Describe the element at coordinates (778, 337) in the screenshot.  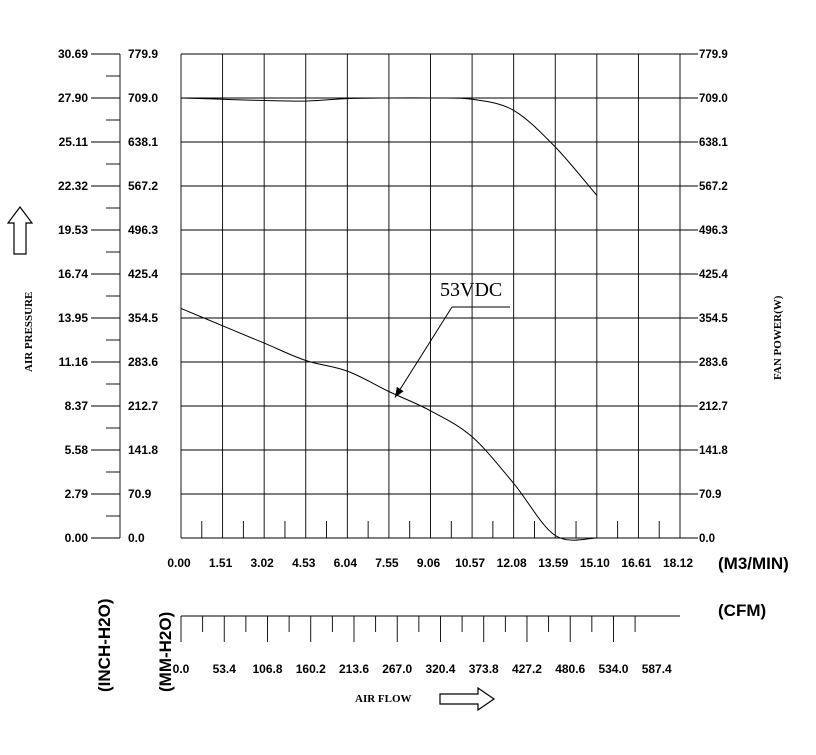
I see `fan-power-label: FAN POWER(W)` at that location.